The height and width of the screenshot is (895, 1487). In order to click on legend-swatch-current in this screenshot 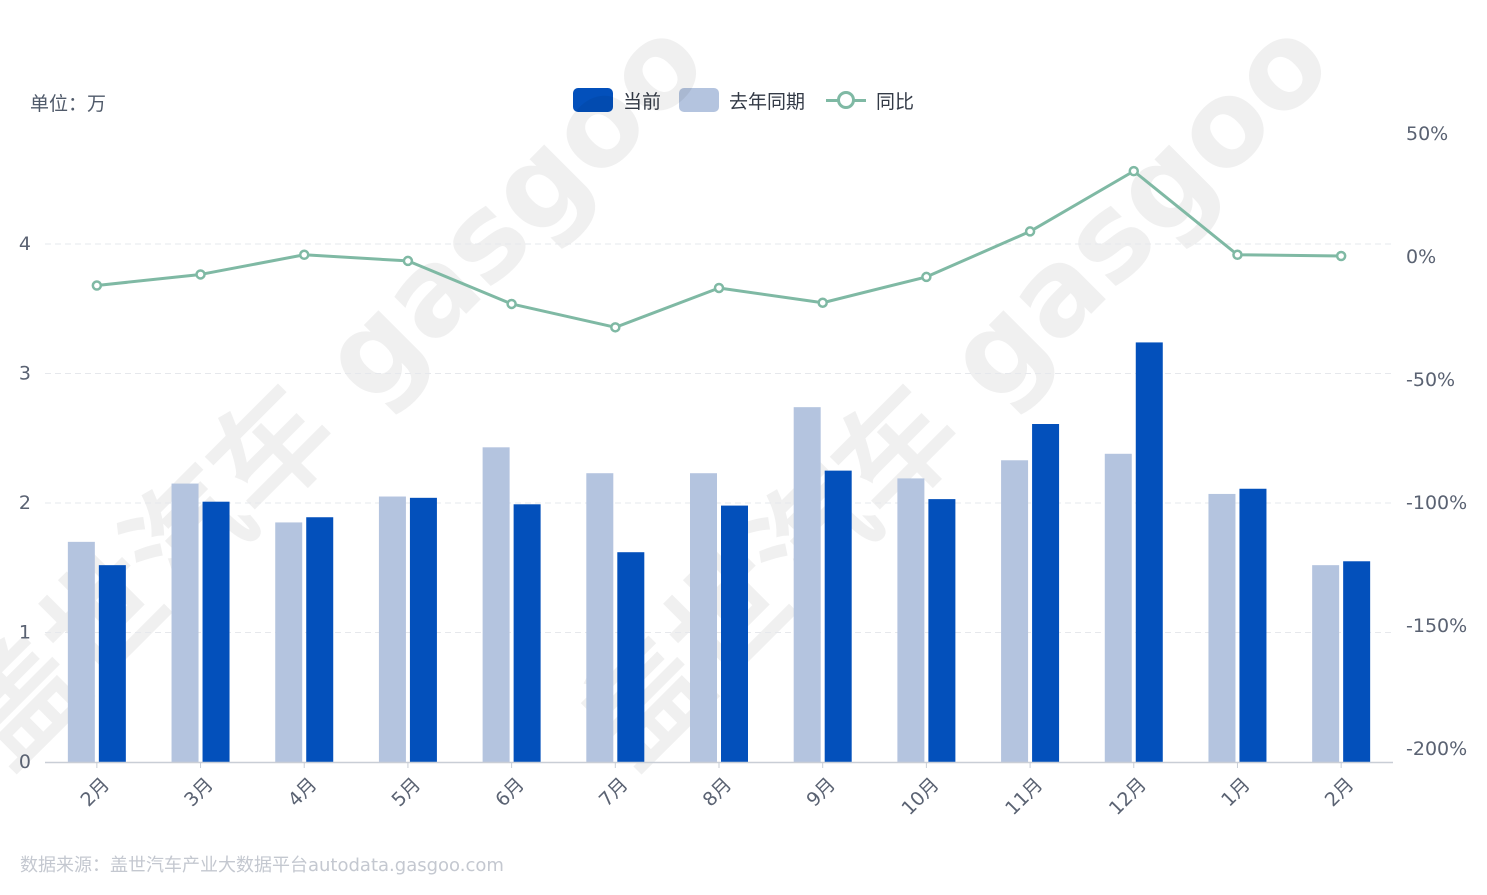, I will do `click(593, 100)`.